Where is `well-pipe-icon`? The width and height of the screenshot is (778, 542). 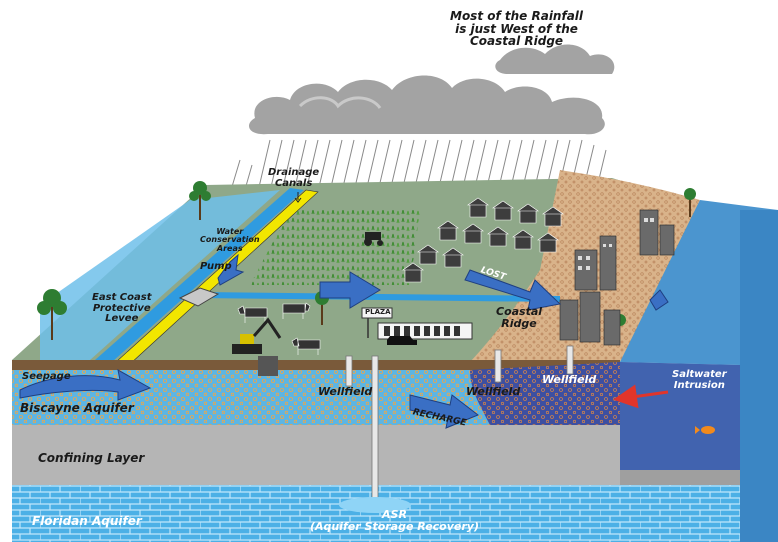
well-pipe-icon is located at coordinates (459, 425).